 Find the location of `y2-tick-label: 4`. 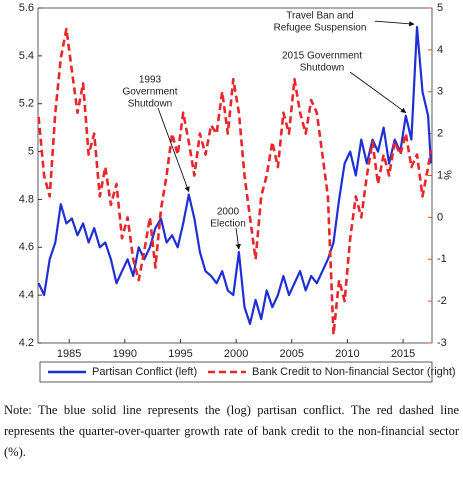

y2-tick-label: 4 is located at coordinates (440, 50).